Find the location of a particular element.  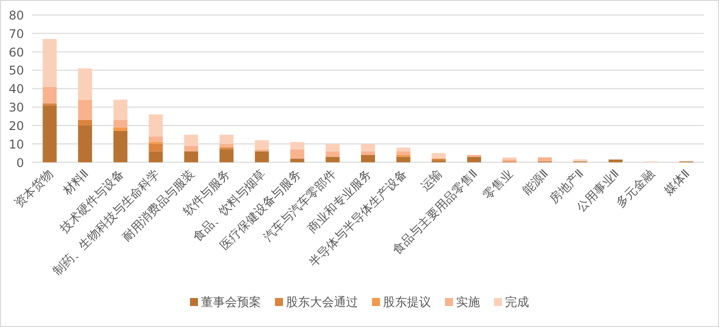

x-tick-label: 零售业 is located at coordinates (498, 184).